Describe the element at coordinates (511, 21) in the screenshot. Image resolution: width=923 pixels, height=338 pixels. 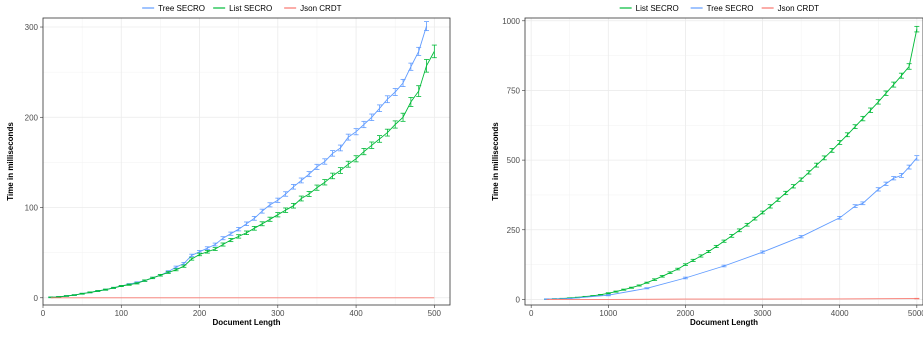
I see `y-tick-label: 1000` at that location.